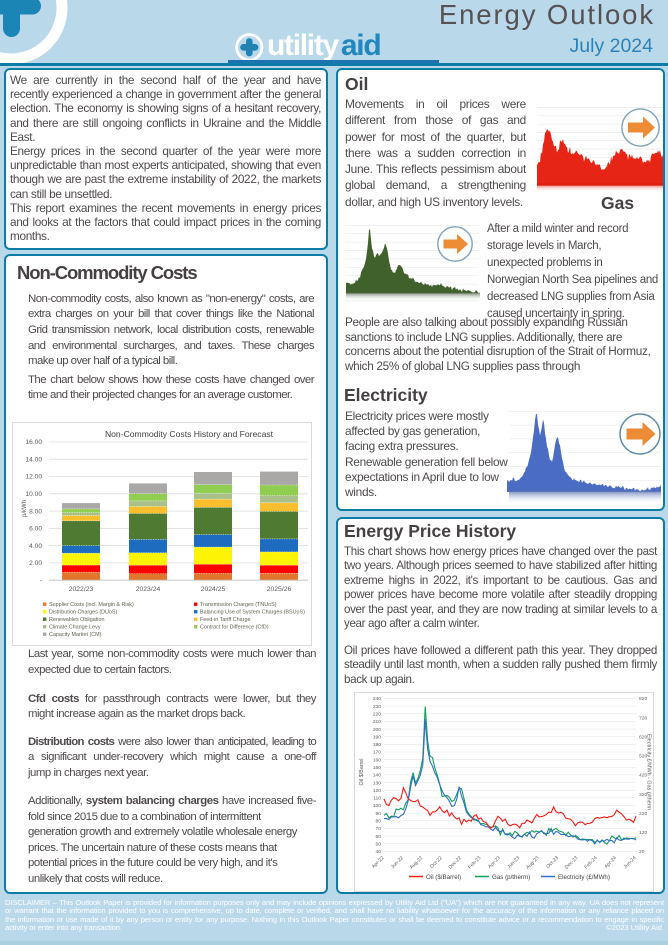  Describe the element at coordinates (379, 837) in the screenshot. I see `svg-text: 60` at that location.